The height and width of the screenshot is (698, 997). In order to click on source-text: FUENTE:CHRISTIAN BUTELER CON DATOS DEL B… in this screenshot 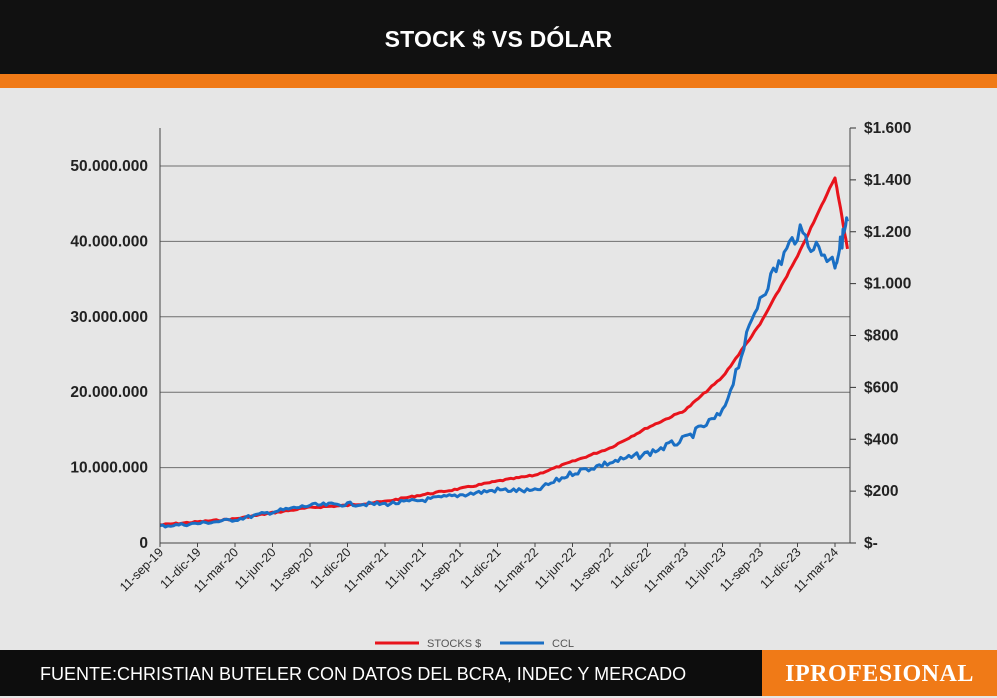, I will do `click(363, 673)`.